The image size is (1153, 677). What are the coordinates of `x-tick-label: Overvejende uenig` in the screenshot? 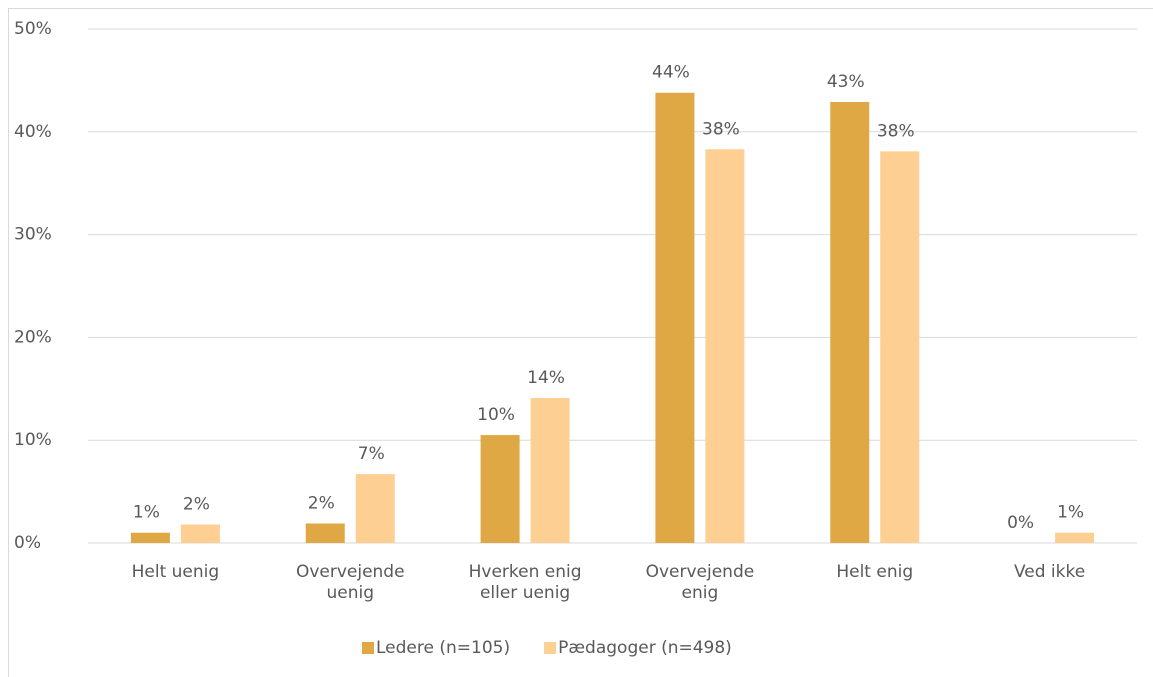 It's located at (350, 582).